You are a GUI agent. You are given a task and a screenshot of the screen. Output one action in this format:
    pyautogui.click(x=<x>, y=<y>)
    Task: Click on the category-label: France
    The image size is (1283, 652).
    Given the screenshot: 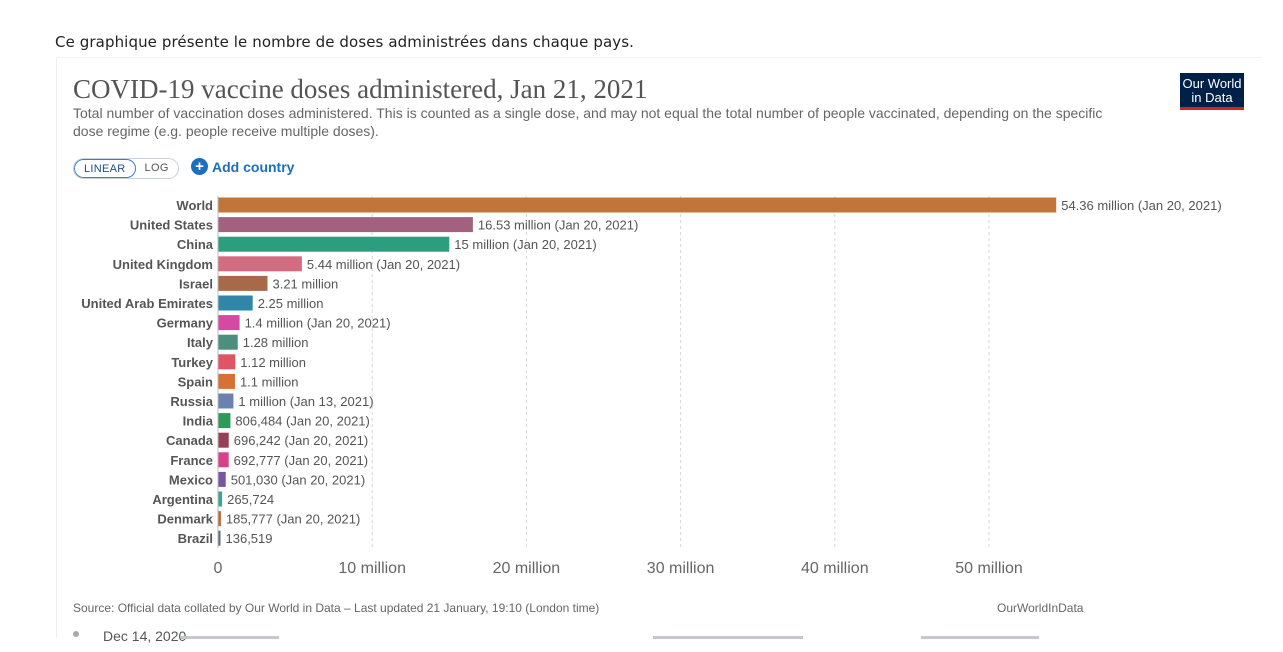 What is the action you would take?
    pyautogui.click(x=191, y=460)
    